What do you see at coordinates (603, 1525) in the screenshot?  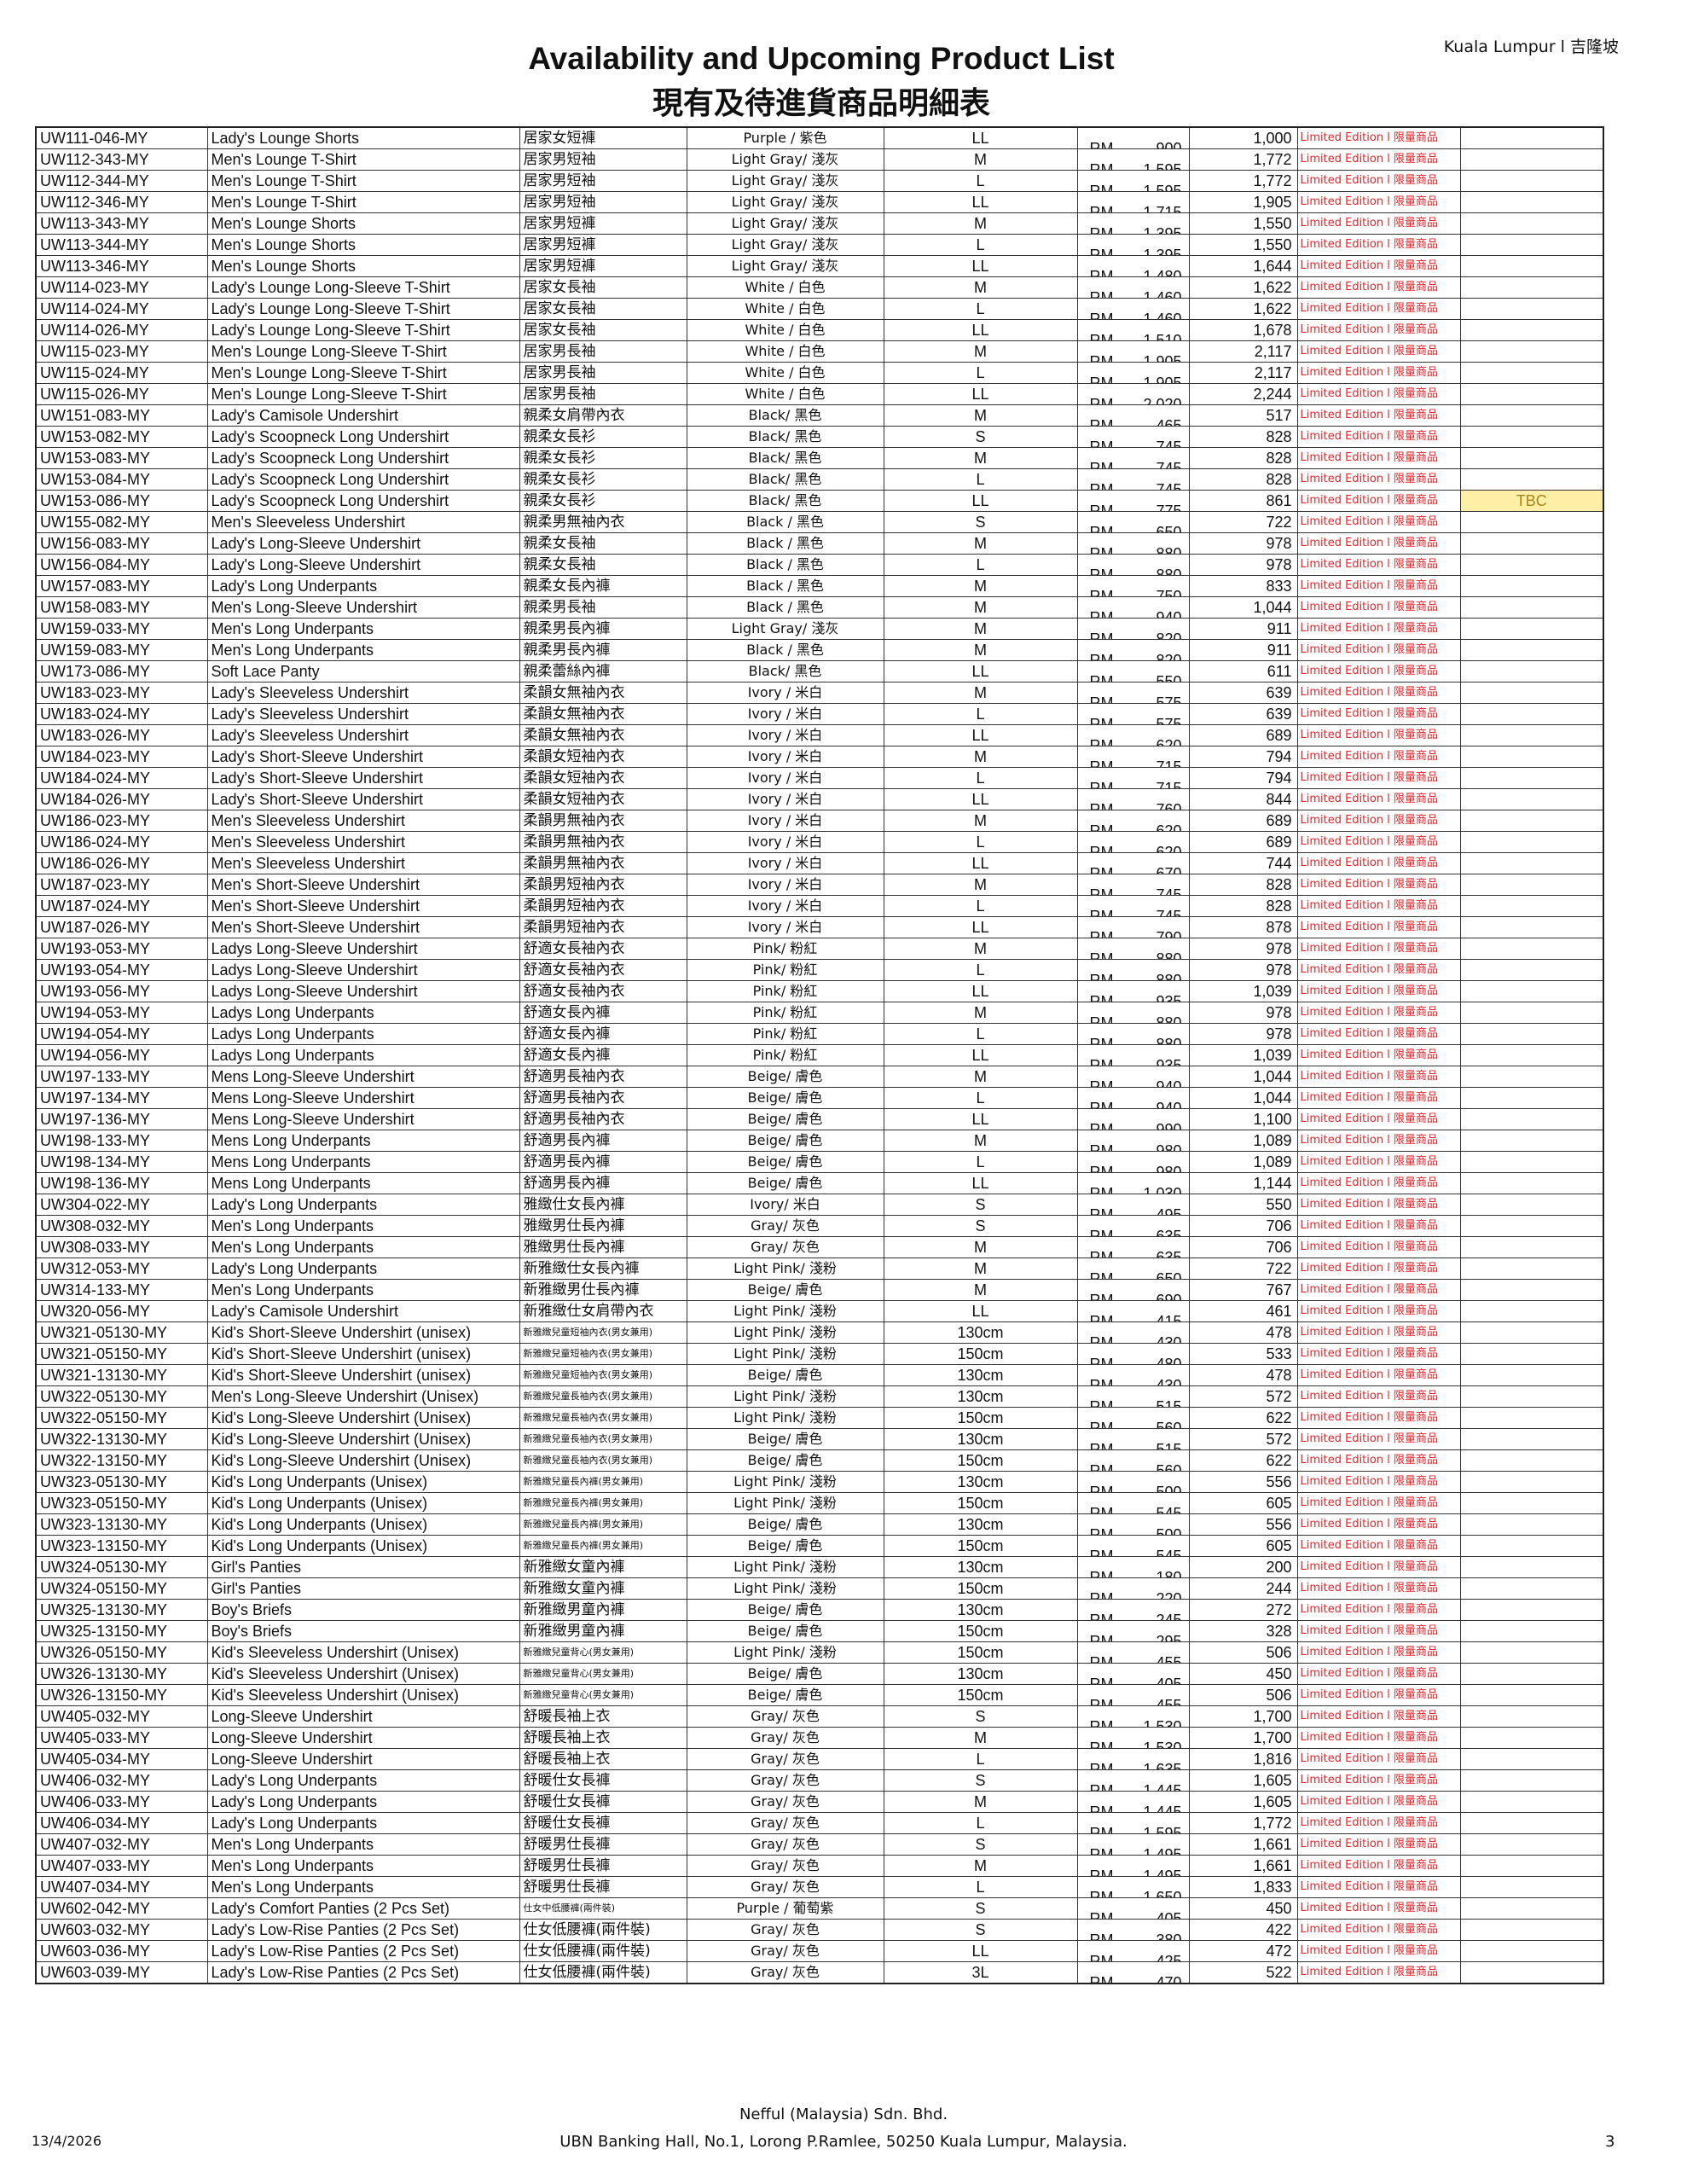 I see `product-name-cn: 新雅緻兒童長內褲(男女兼用)` at bounding box center [603, 1525].